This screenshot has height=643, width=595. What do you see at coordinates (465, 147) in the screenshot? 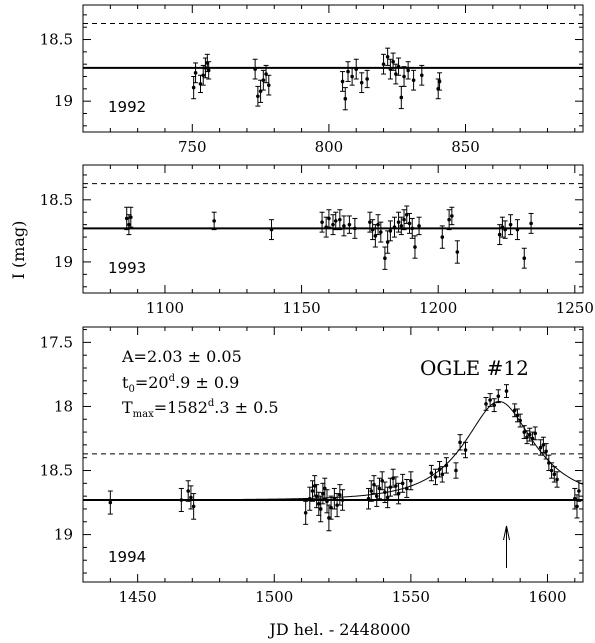
I see `x-tick-label: 850` at bounding box center [465, 147].